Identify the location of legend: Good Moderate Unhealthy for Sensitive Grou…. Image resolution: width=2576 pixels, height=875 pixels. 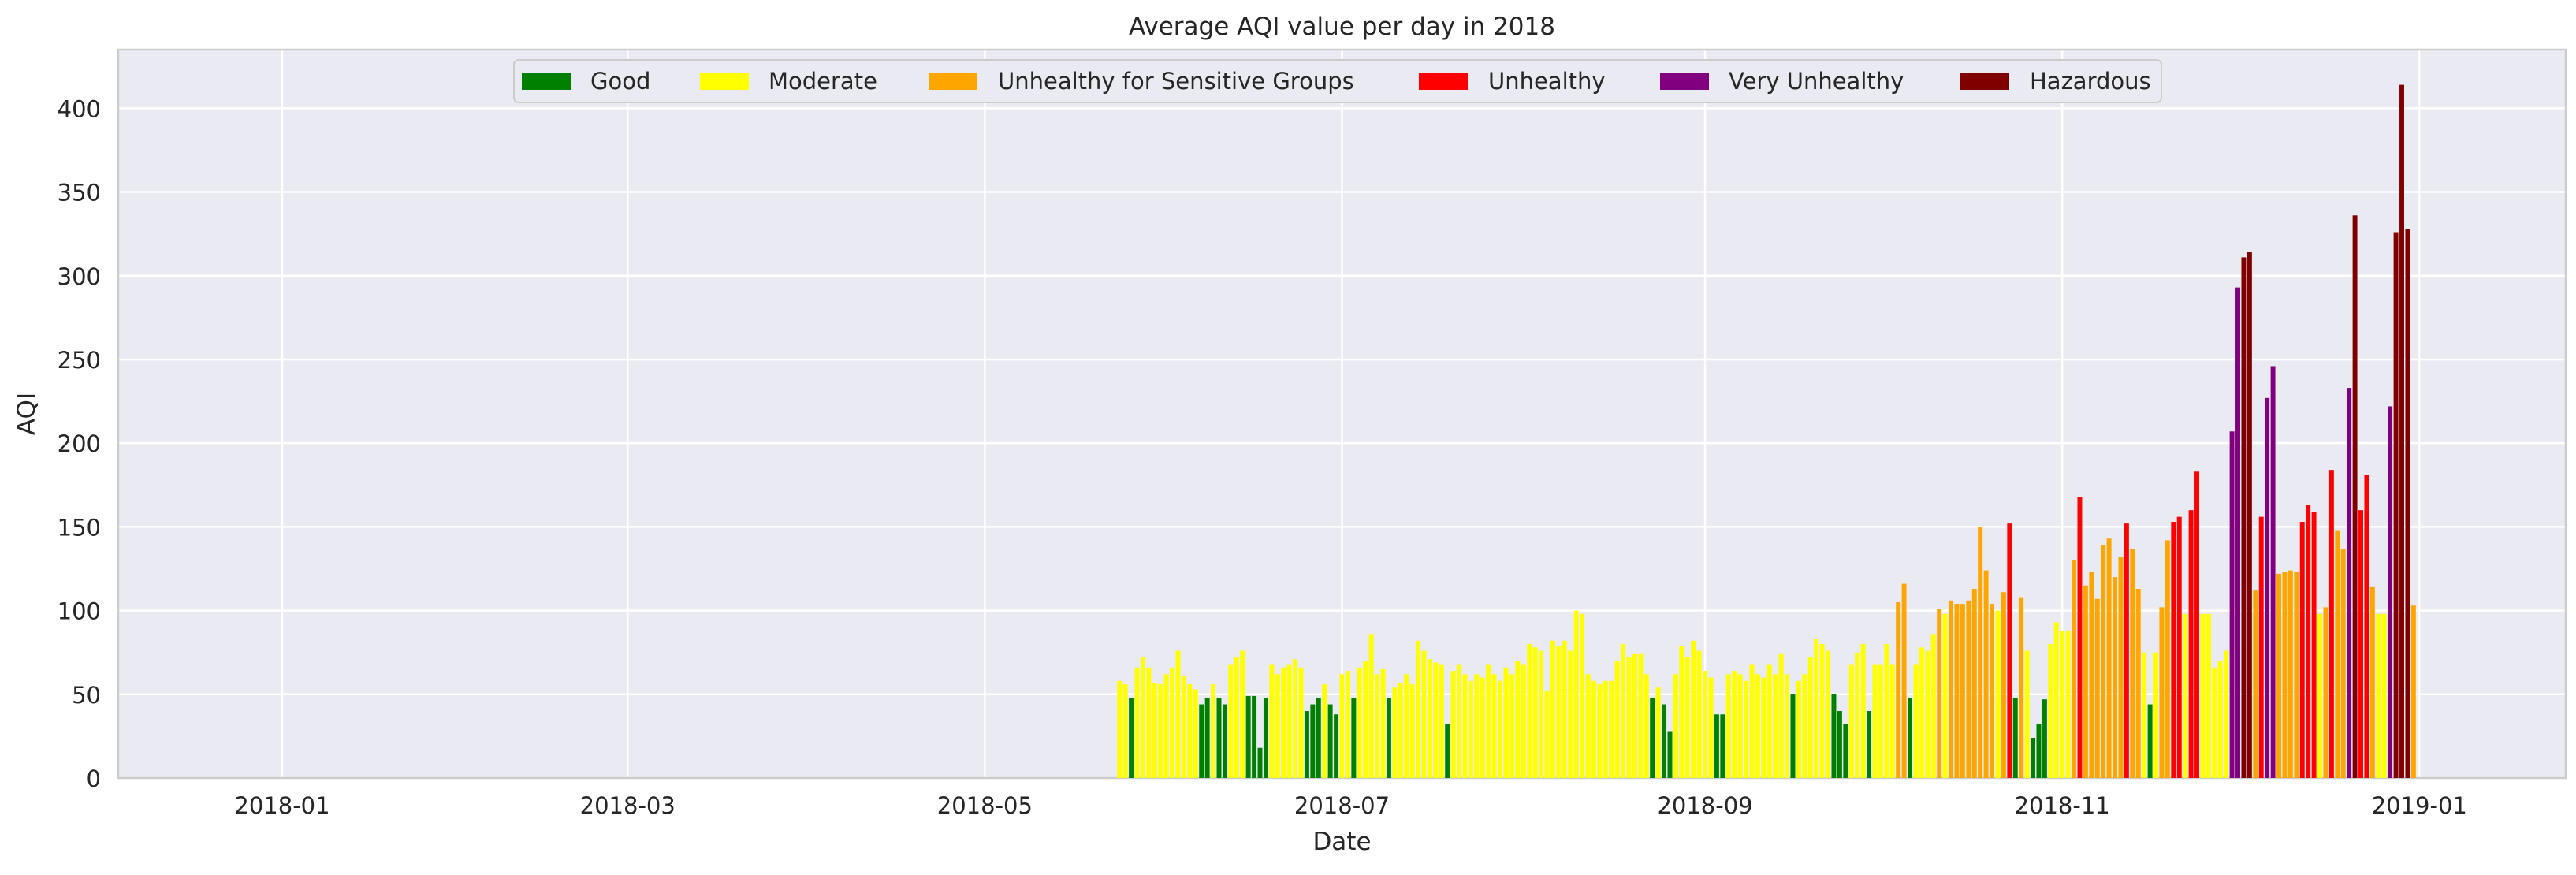
(1337, 81).